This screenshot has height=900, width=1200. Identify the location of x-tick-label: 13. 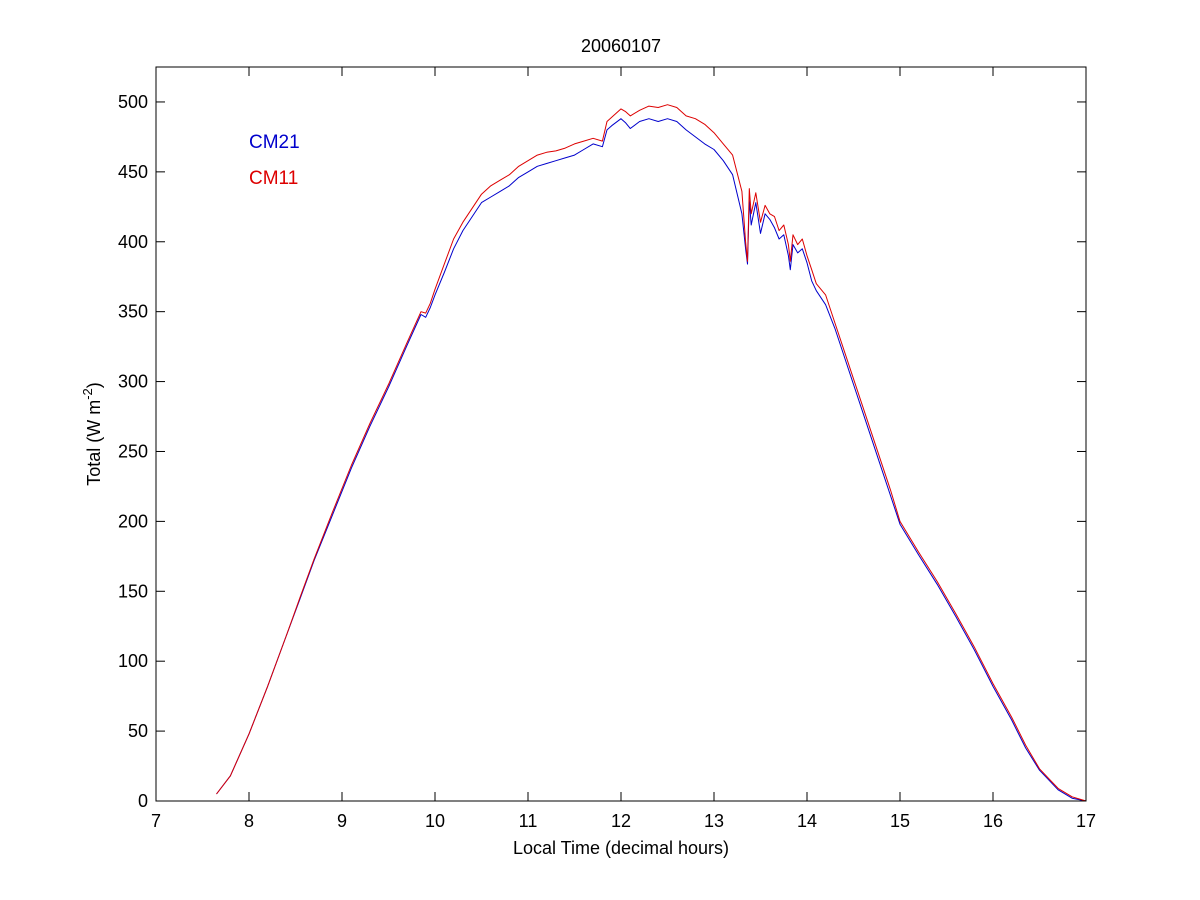
(714, 821).